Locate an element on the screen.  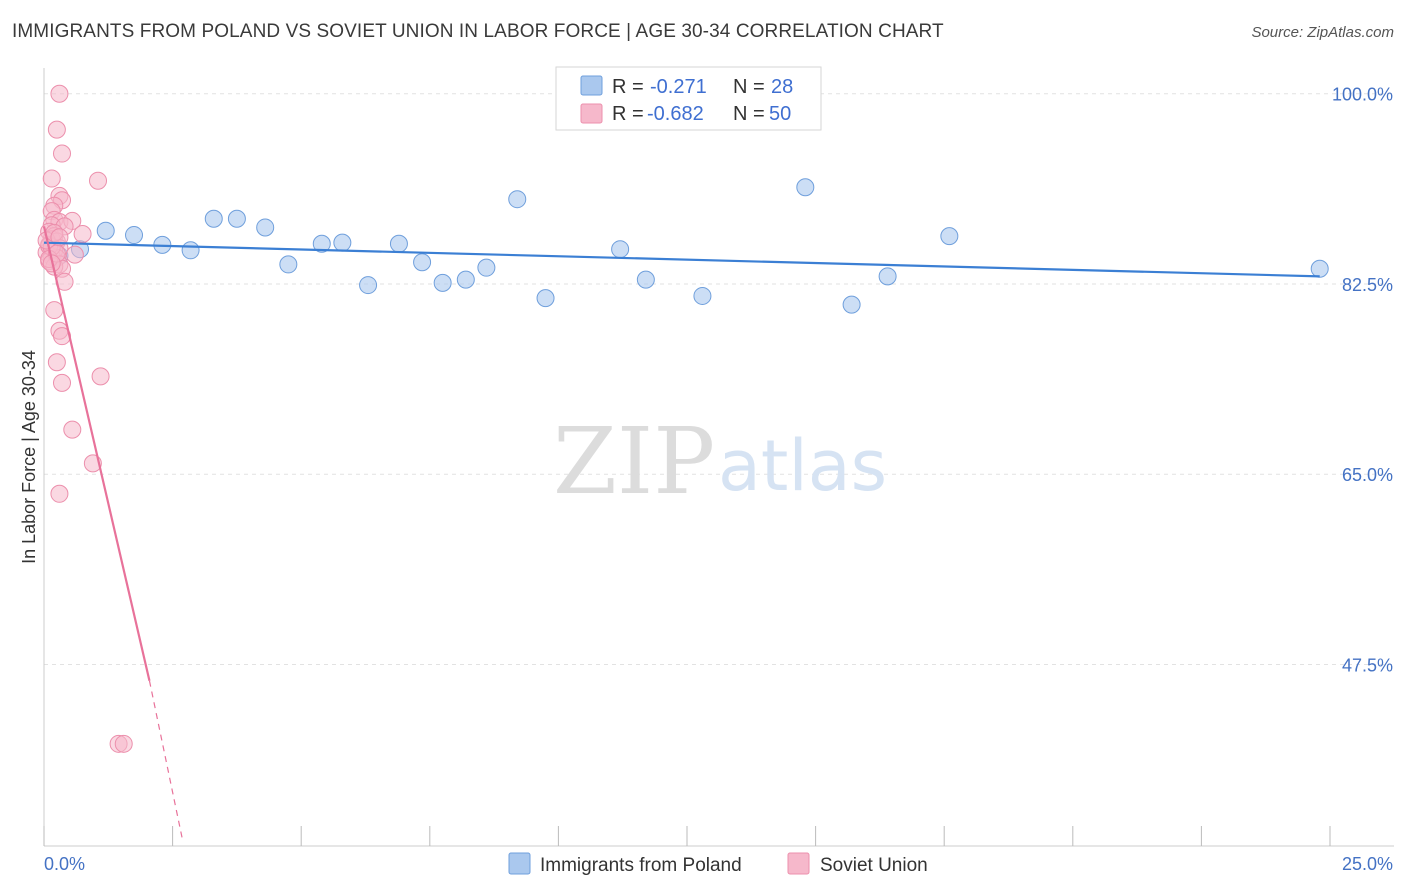
stats-legend-n-value-pink: 50 is located at coordinates (780, 114).